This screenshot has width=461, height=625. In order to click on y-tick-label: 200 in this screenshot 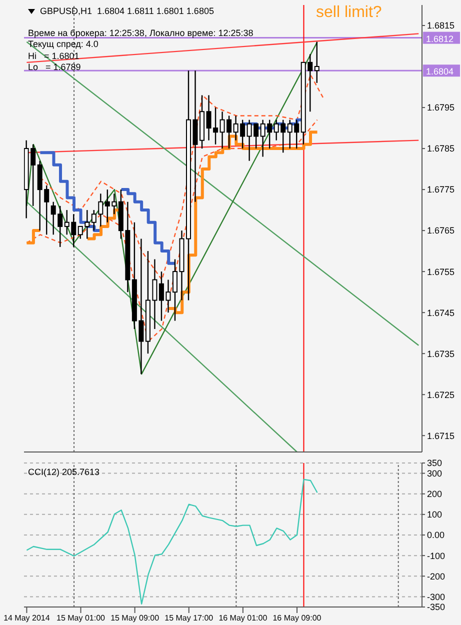, I will do `click(434, 494)`.